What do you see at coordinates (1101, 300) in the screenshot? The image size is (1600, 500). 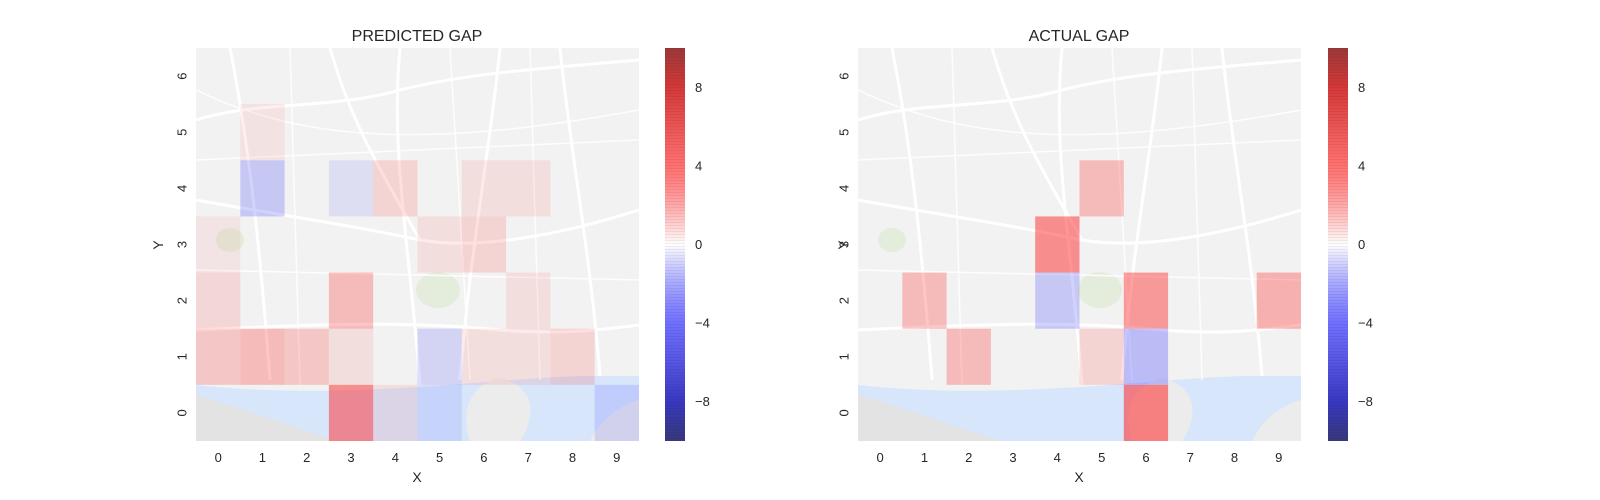 I see `heatmap-cells` at bounding box center [1101, 300].